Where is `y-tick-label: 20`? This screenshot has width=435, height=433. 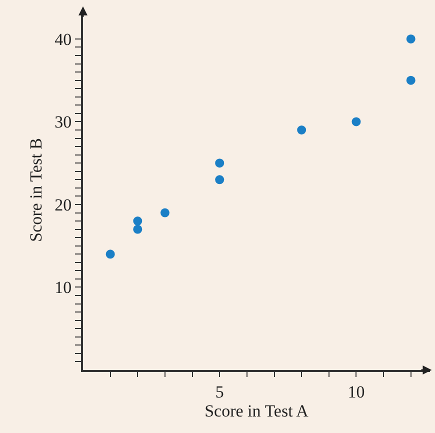 y-tick-label: 20 is located at coordinates (63, 204).